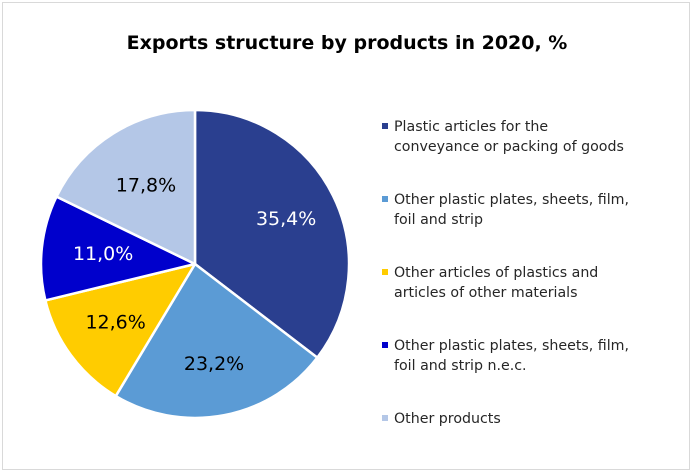 Image resolution: width=694 pixels, height=474 pixels. I want to click on legend-label-line: conveyance or packing of goods, so click(509, 147).